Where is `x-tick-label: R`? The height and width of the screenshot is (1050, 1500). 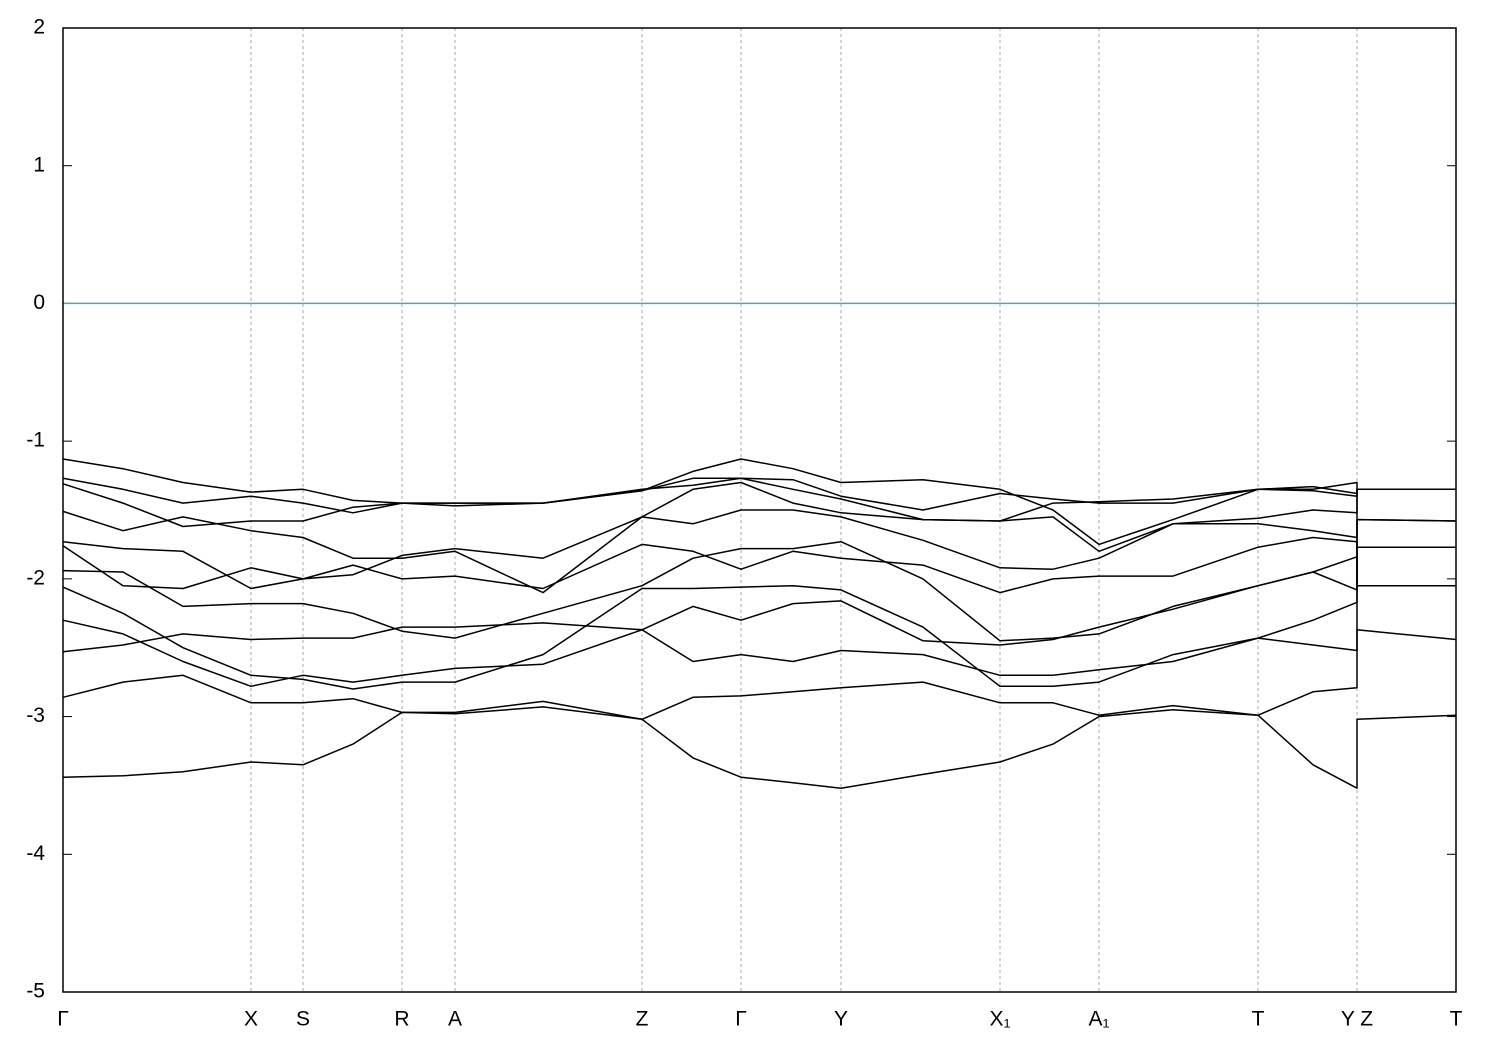 x-tick-label: R is located at coordinates (401, 1019).